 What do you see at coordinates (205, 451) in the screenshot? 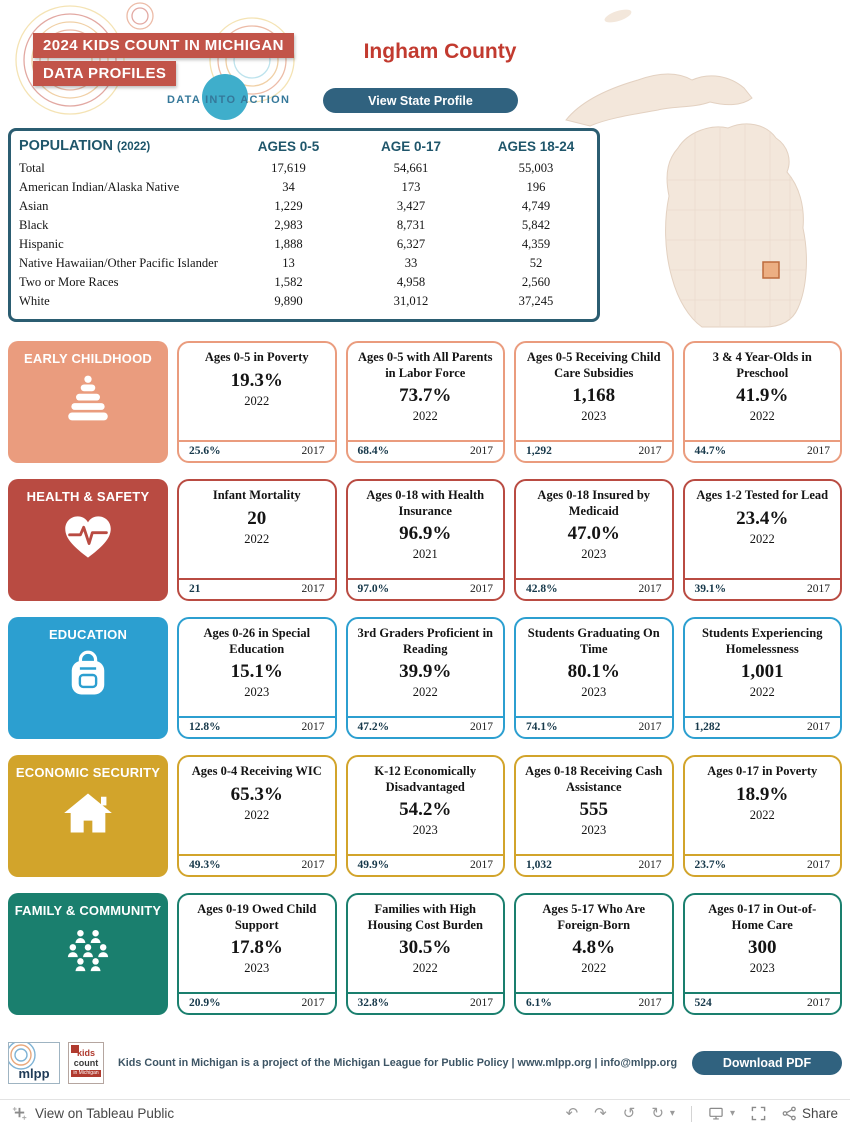
I see `previous-value: 25.6%` at bounding box center [205, 451].